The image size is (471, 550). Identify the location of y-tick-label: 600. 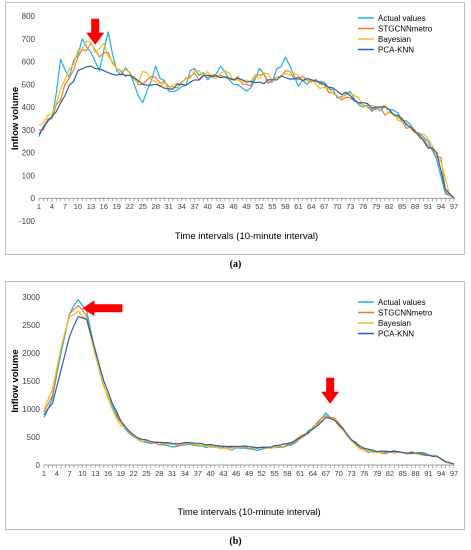
(29, 62).